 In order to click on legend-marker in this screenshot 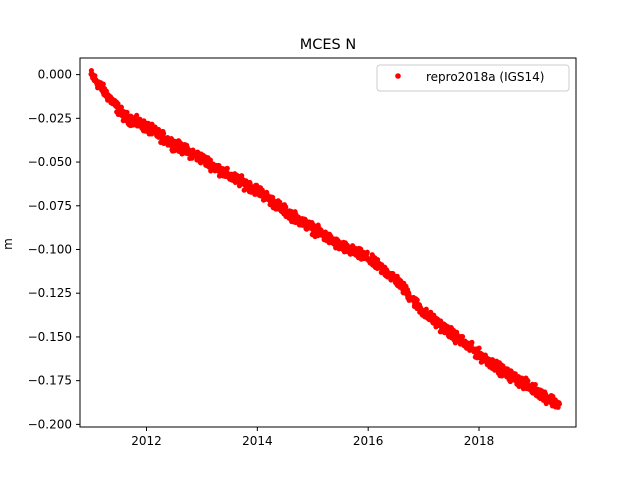, I will do `click(398, 76)`.